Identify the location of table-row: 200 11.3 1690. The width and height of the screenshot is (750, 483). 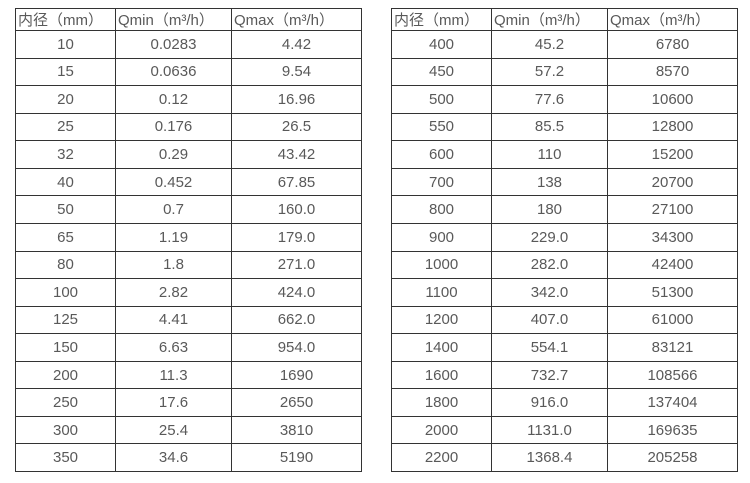
(188, 375).